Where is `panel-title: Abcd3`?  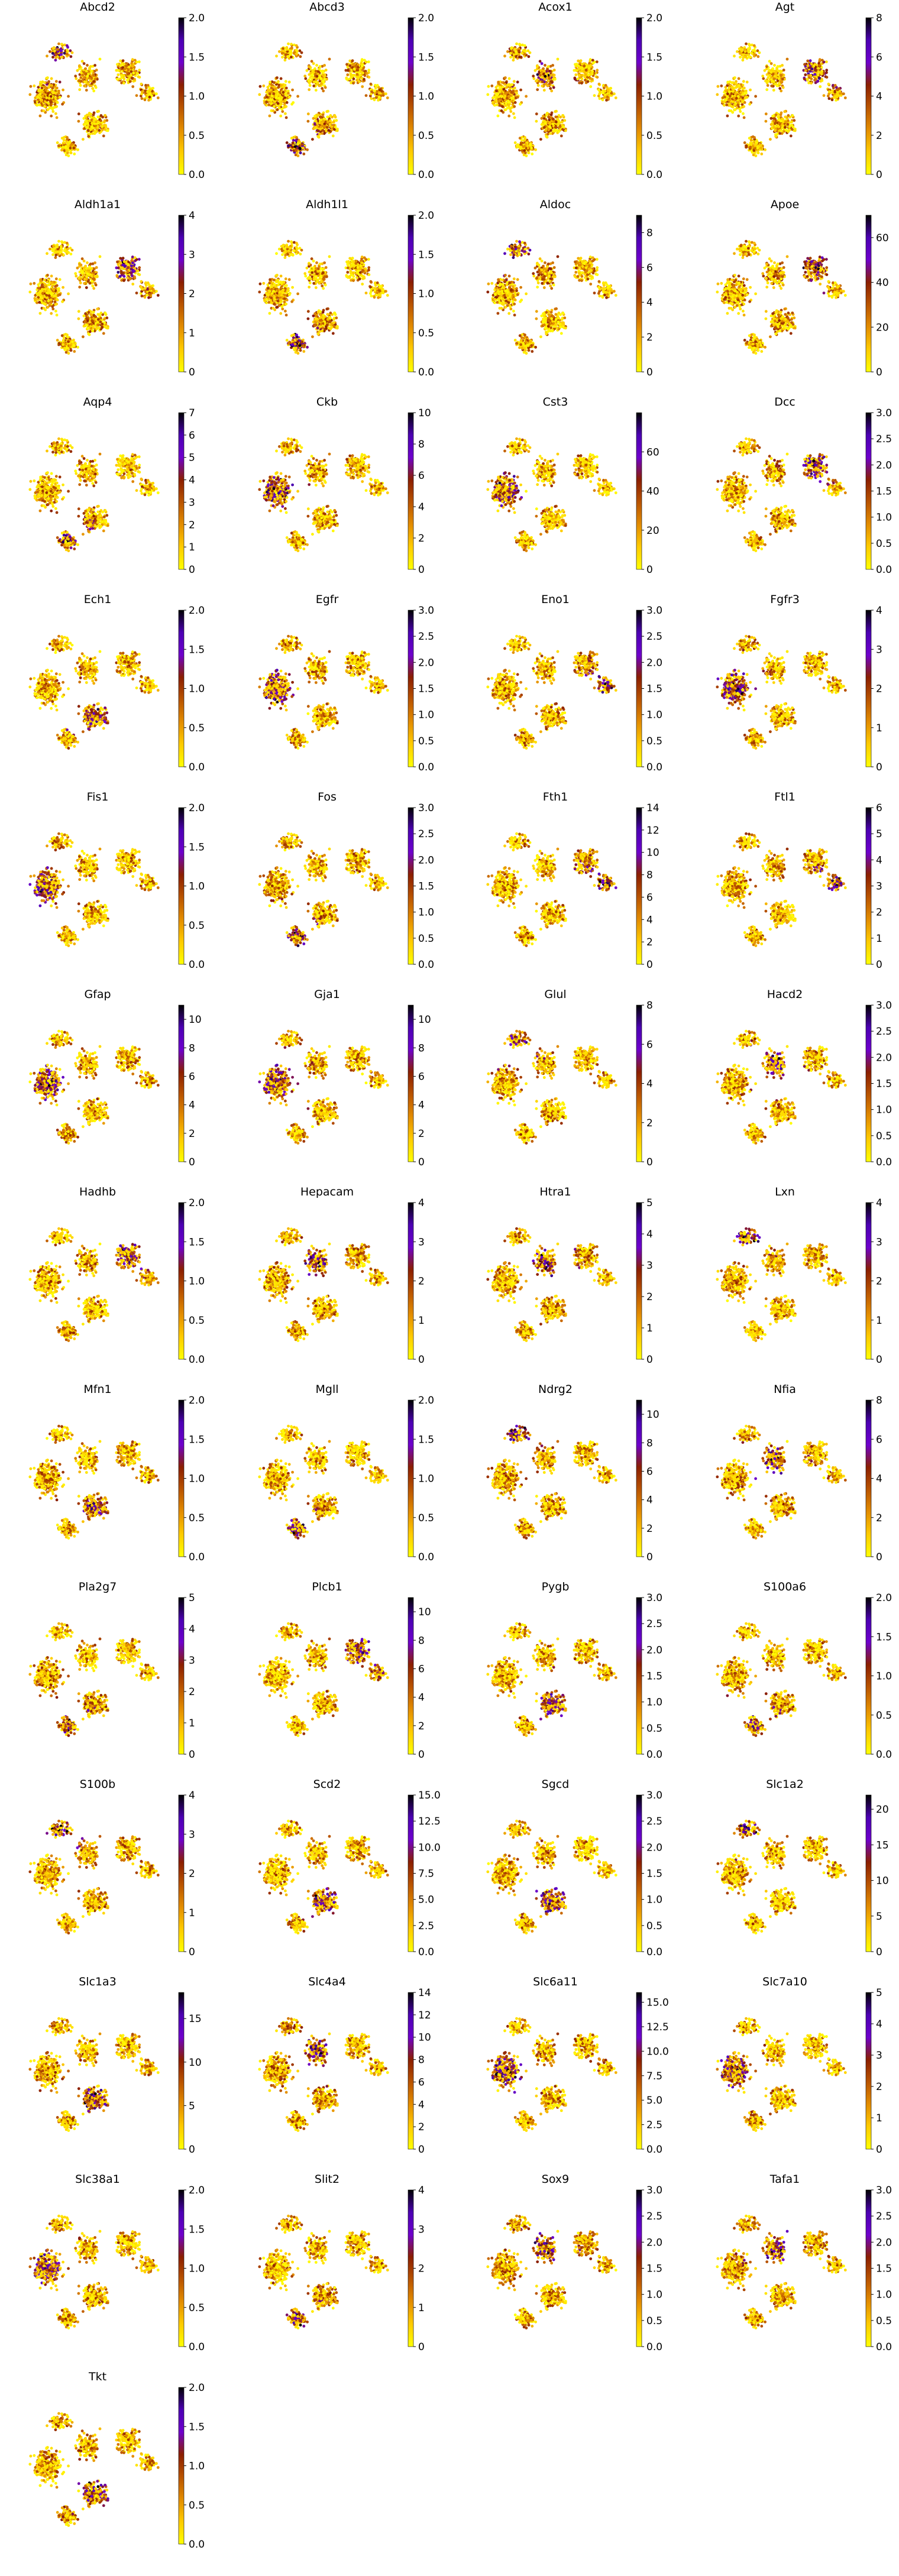 panel-title: Abcd3 is located at coordinates (327, 7).